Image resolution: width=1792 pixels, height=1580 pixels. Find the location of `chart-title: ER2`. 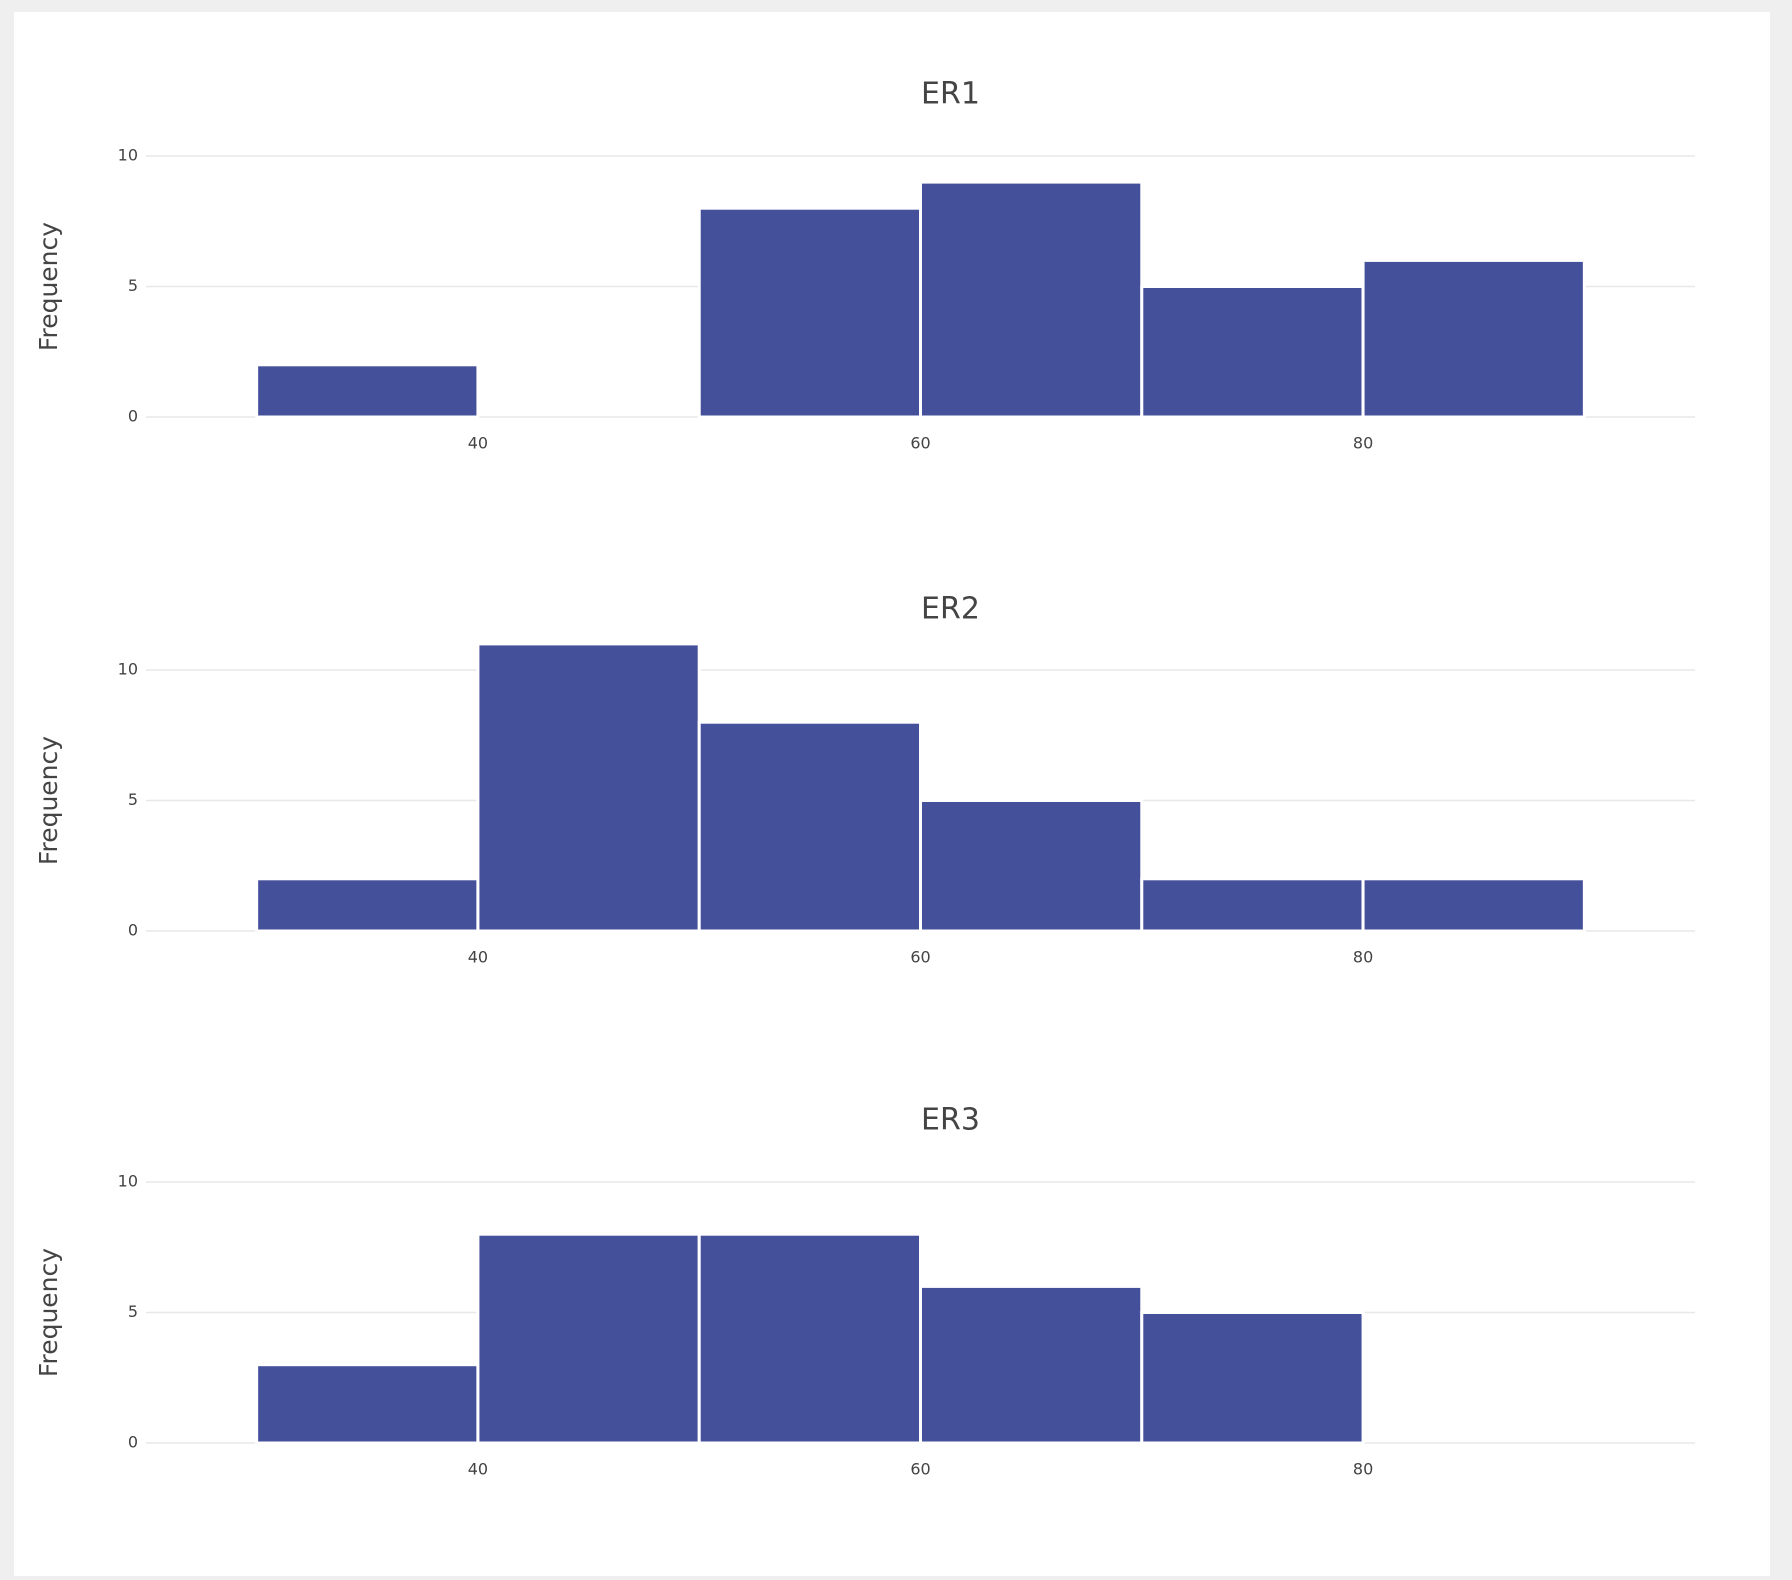

chart-title: ER2 is located at coordinates (950, 609).